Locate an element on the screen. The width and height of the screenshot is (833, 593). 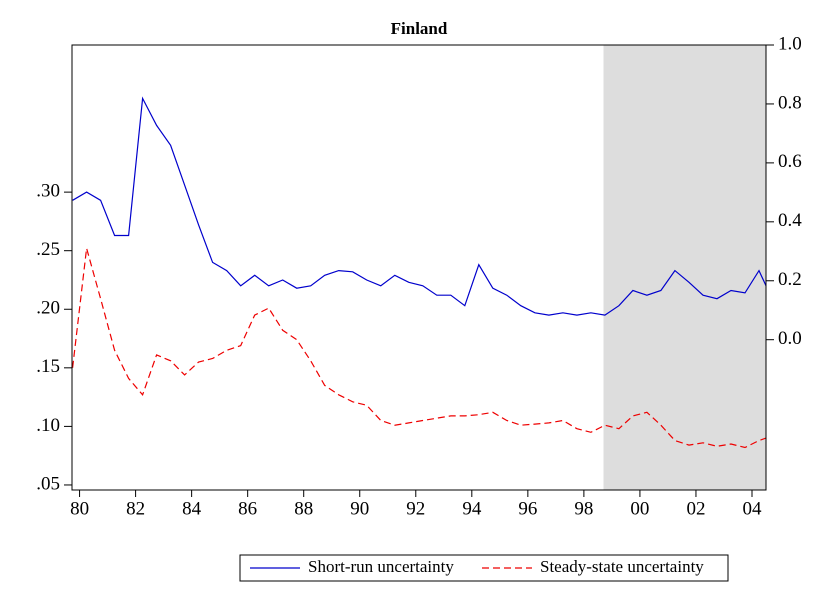
x-tick-label: 00 is located at coordinates (639, 508).